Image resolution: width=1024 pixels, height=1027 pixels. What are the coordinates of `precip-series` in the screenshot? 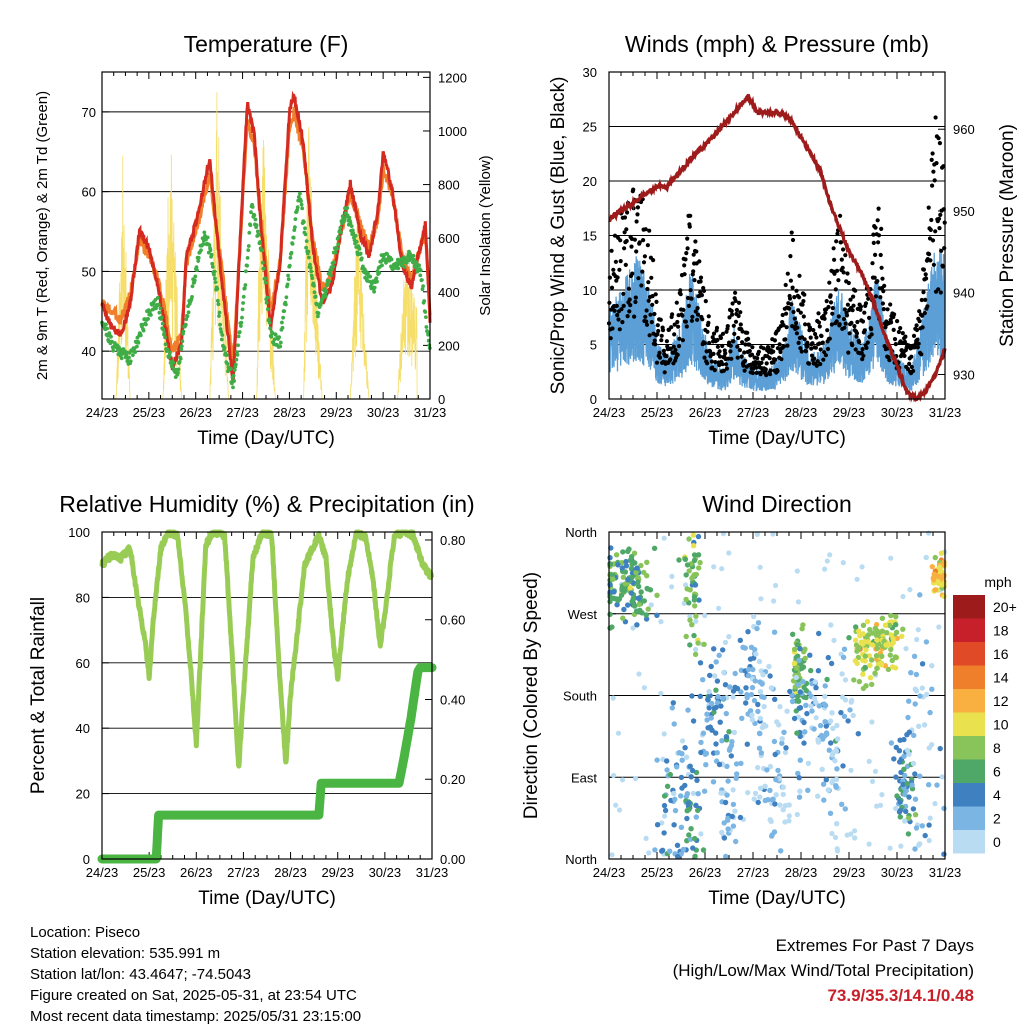 It's located at (267, 763).